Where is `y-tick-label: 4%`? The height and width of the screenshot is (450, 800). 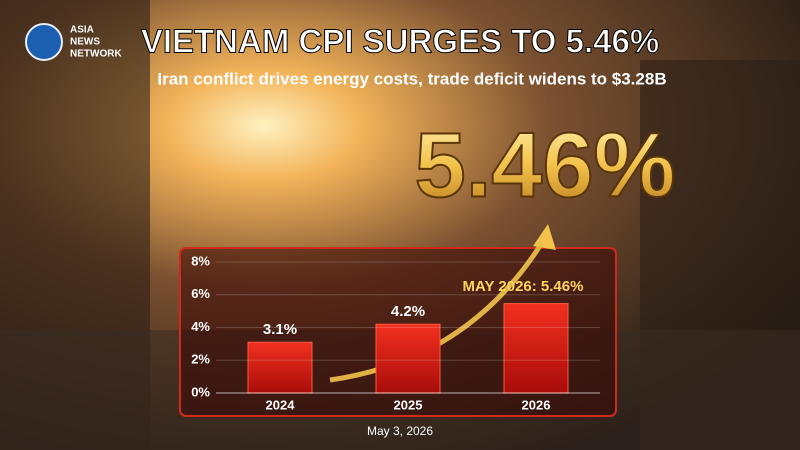
y-tick-label: 4% is located at coordinates (200, 326).